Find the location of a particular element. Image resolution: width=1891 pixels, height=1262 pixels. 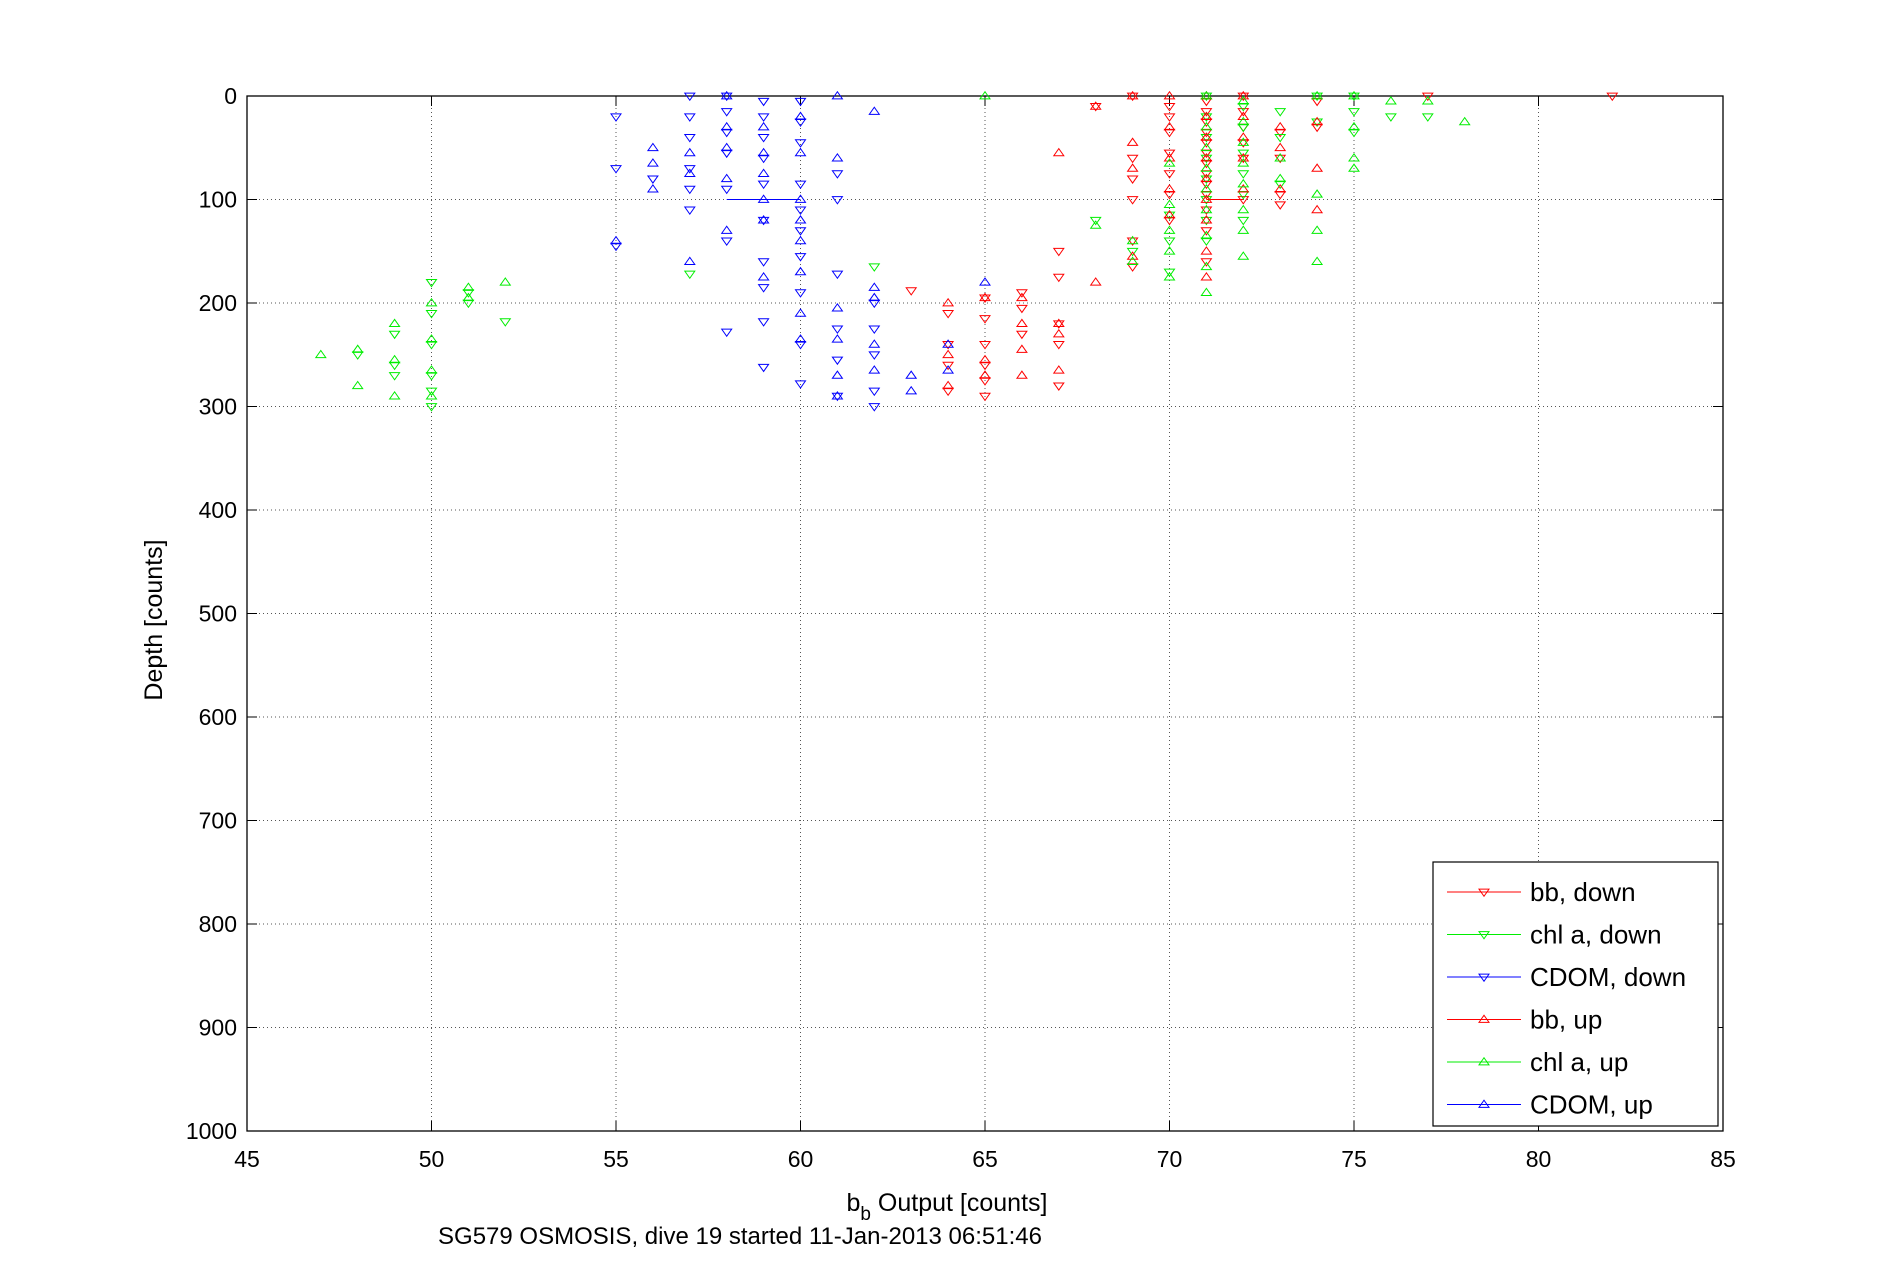

x-tick-label: 70 is located at coordinates (1170, 1159).